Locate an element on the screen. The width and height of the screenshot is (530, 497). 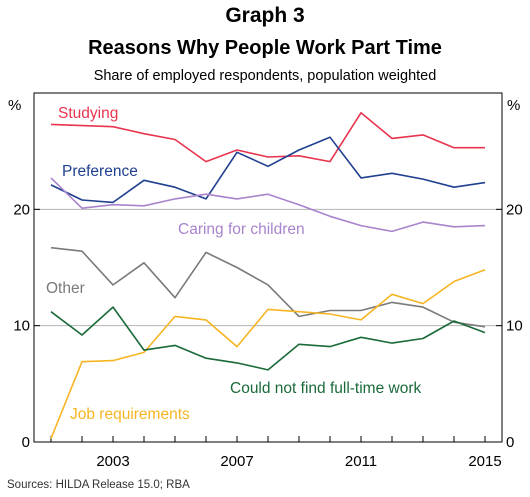
chart-title: Reasons Why People Work Part Time is located at coordinates (265, 48).